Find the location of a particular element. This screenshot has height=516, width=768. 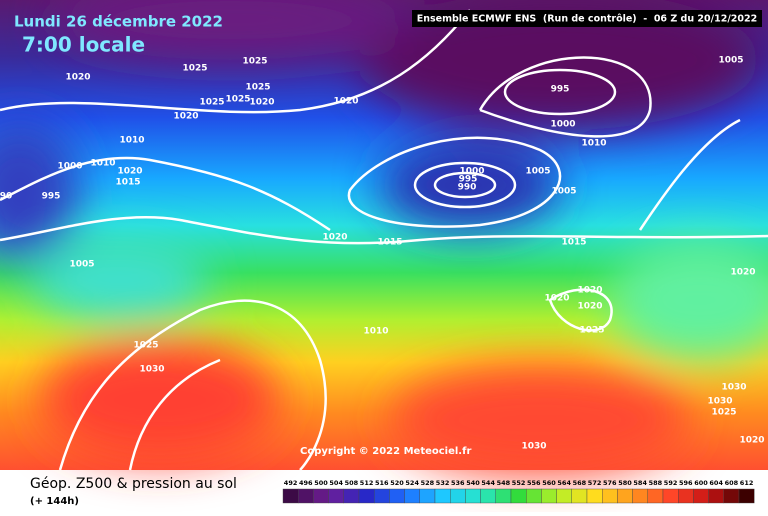

scale-label: 596 is located at coordinates (686, 483).